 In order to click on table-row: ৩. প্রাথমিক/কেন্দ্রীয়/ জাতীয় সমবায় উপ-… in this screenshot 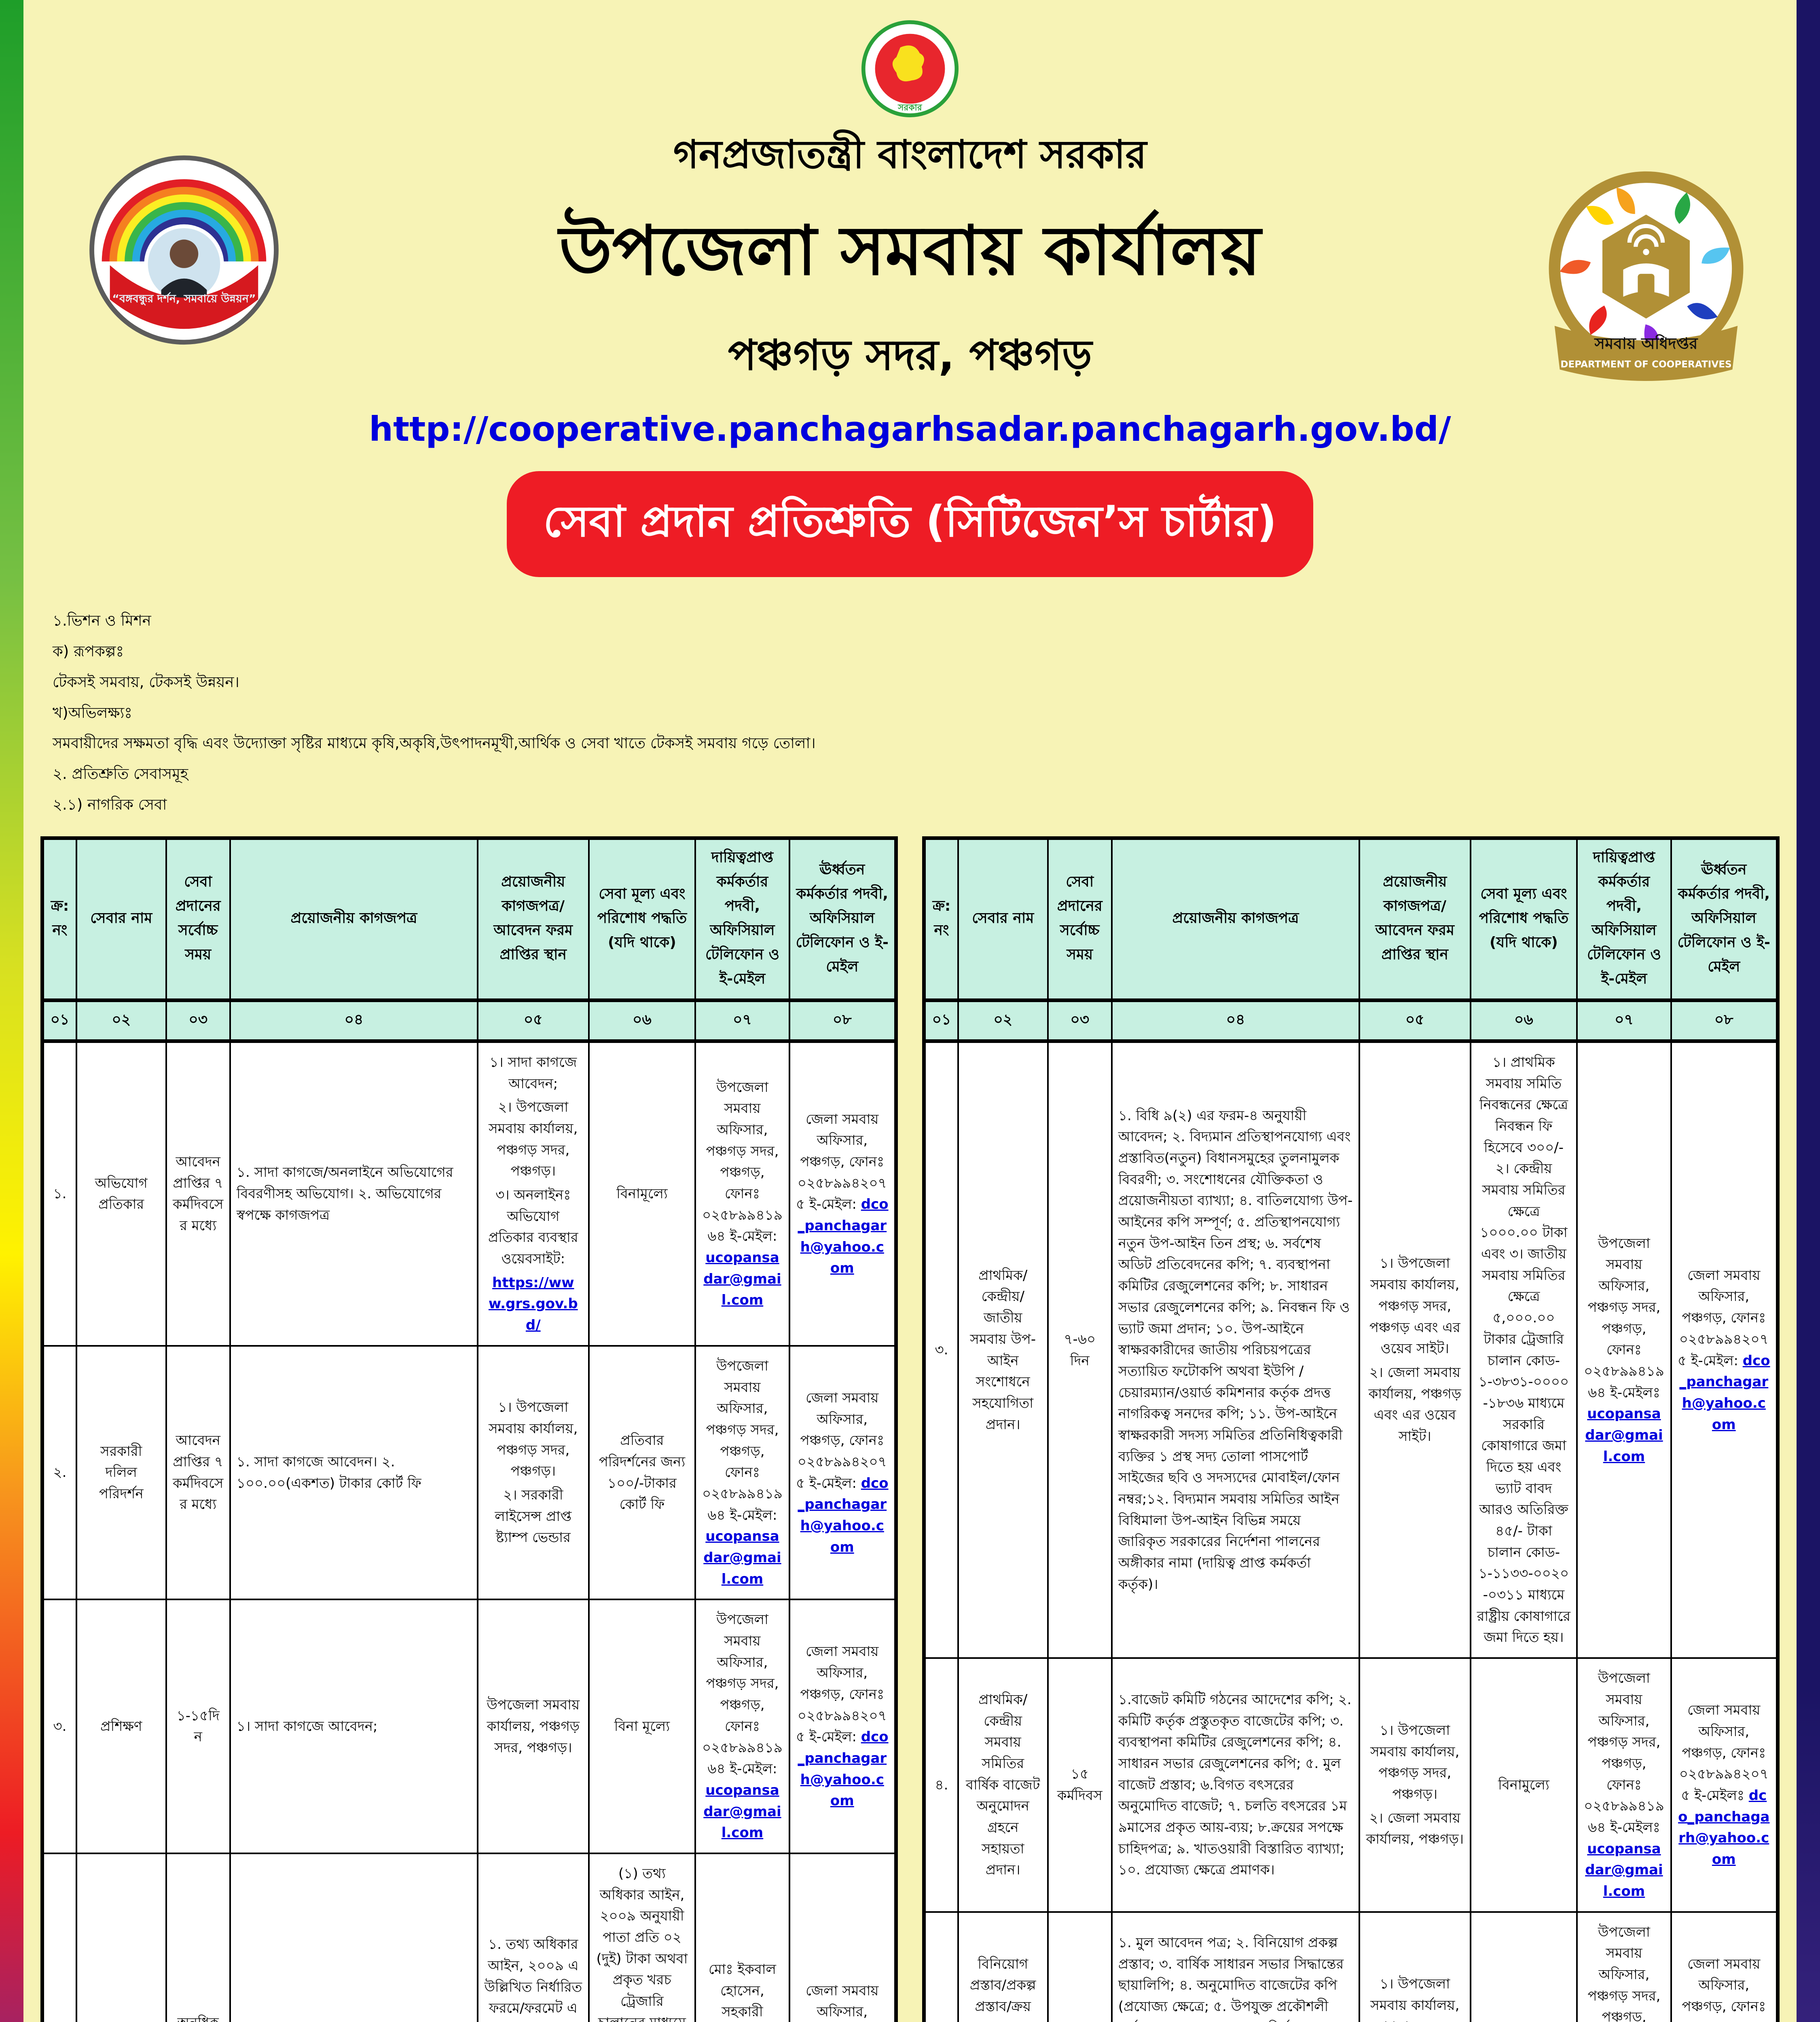, I will do `click(1351, 1349)`.